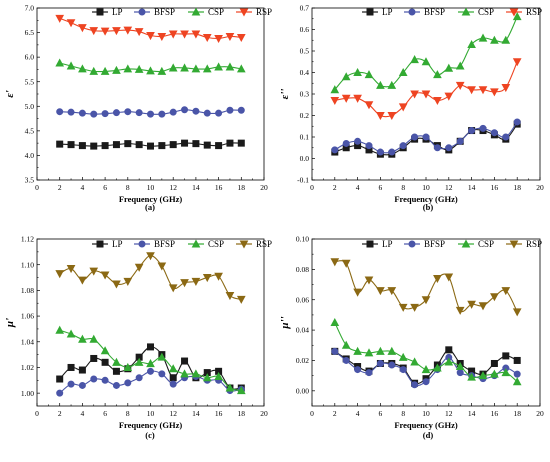 This screenshot has height=462, width=550. What do you see at coordinates (302, 299) in the screenshot?
I see `y-tick-label: 0.06` at bounding box center [302, 299].